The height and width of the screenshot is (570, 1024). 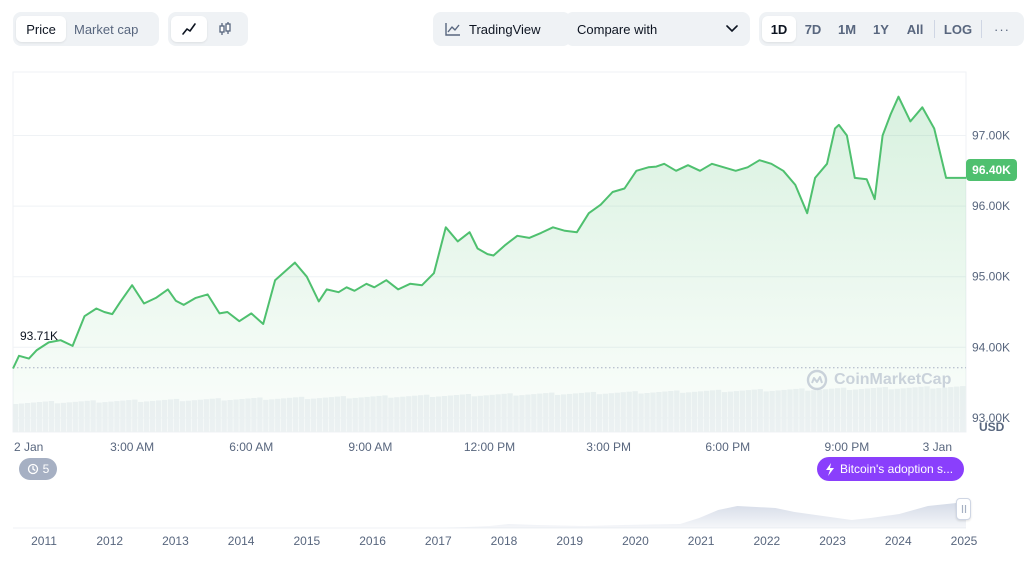 I want to click on line-chart-icon, so click(x=189, y=29).